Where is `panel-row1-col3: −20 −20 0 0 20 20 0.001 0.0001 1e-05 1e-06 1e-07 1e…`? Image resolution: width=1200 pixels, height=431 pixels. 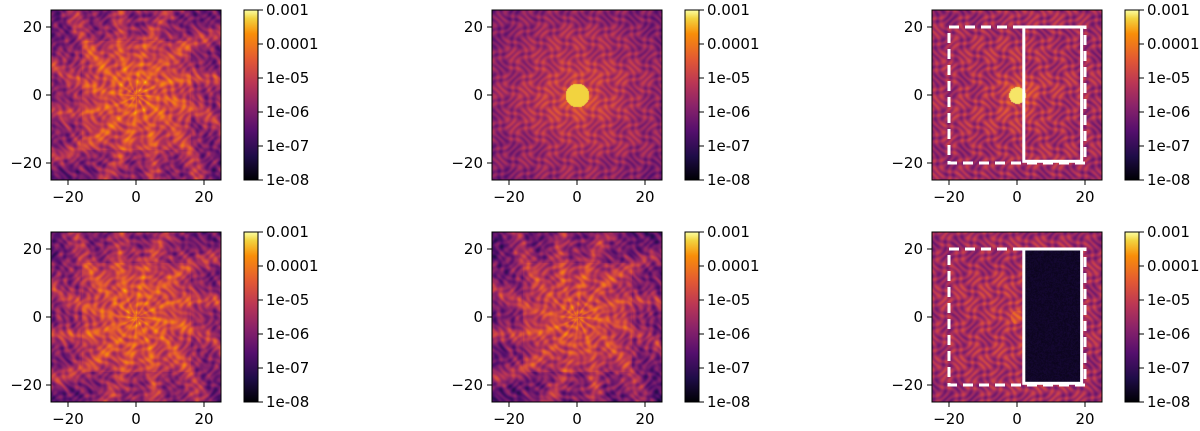 panel-row1-col3: −20 −20 0 0 20 20 0.001 0.0001 1e-05 1e-06 1e-07 1e… is located at coordinates (1045, 103).